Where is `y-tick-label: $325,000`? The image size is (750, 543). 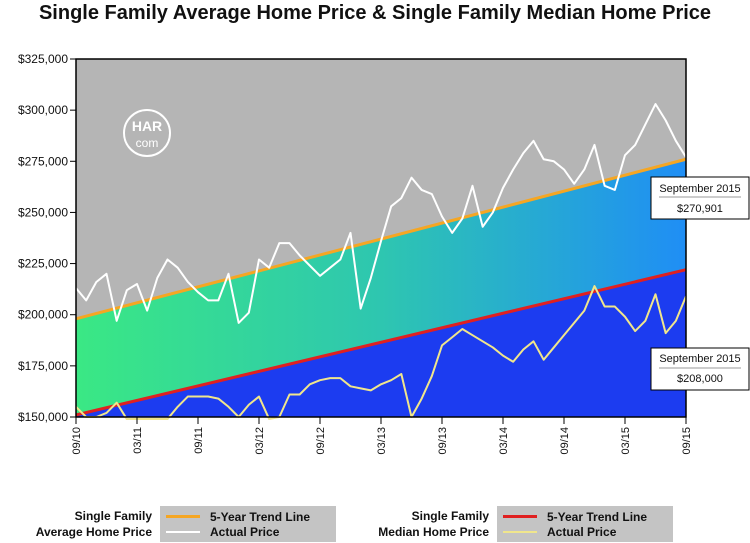 y-tick-label: $325,000 is located at coordinates (43, 59).